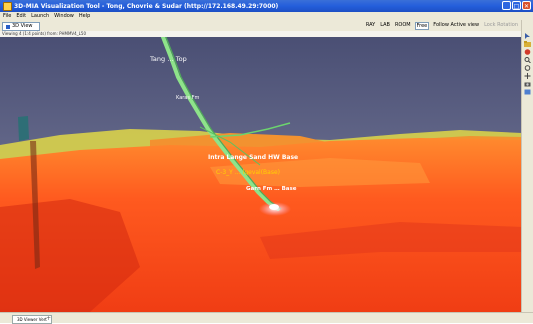  I want to click on maximize-button: □, so click(516, 5).